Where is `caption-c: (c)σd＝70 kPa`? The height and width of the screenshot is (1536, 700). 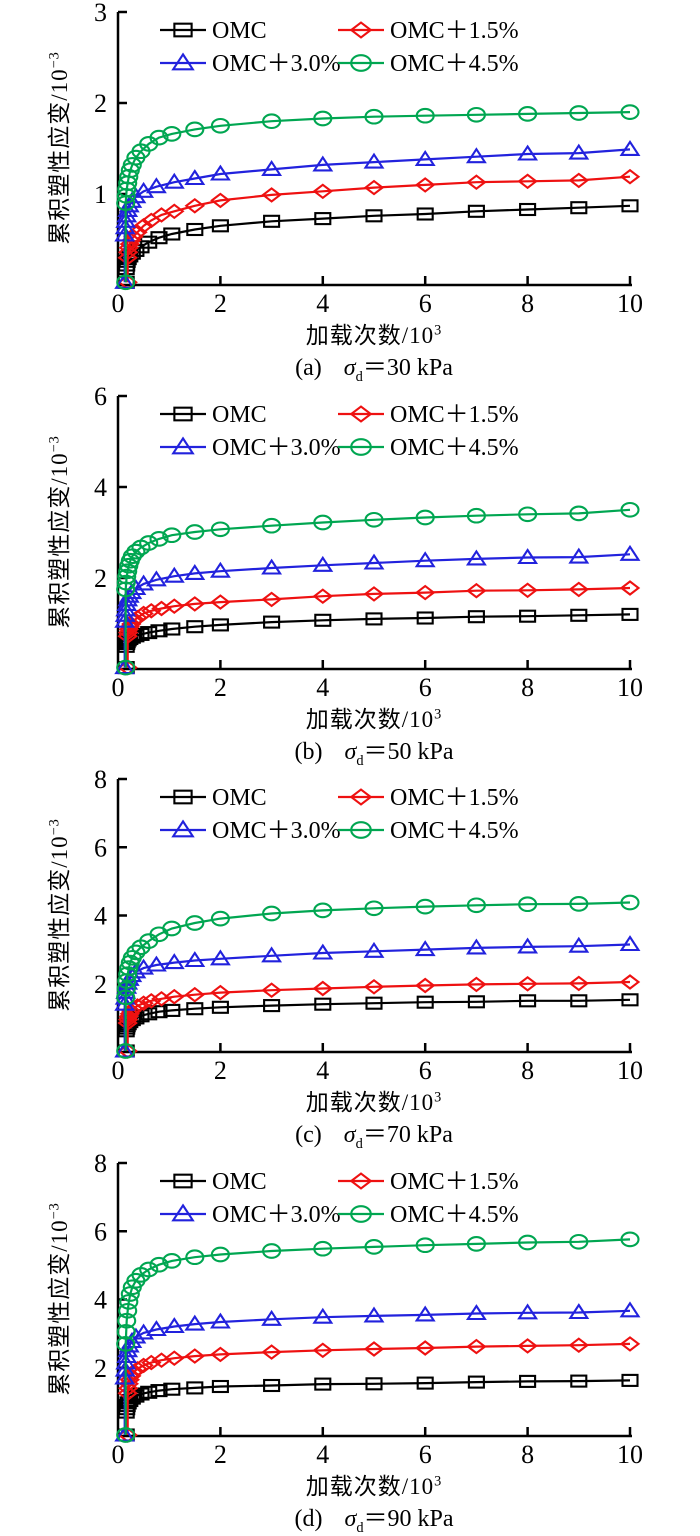 caption-c: (c)σd＝70 kPa is located at coordinates (374, 1133).